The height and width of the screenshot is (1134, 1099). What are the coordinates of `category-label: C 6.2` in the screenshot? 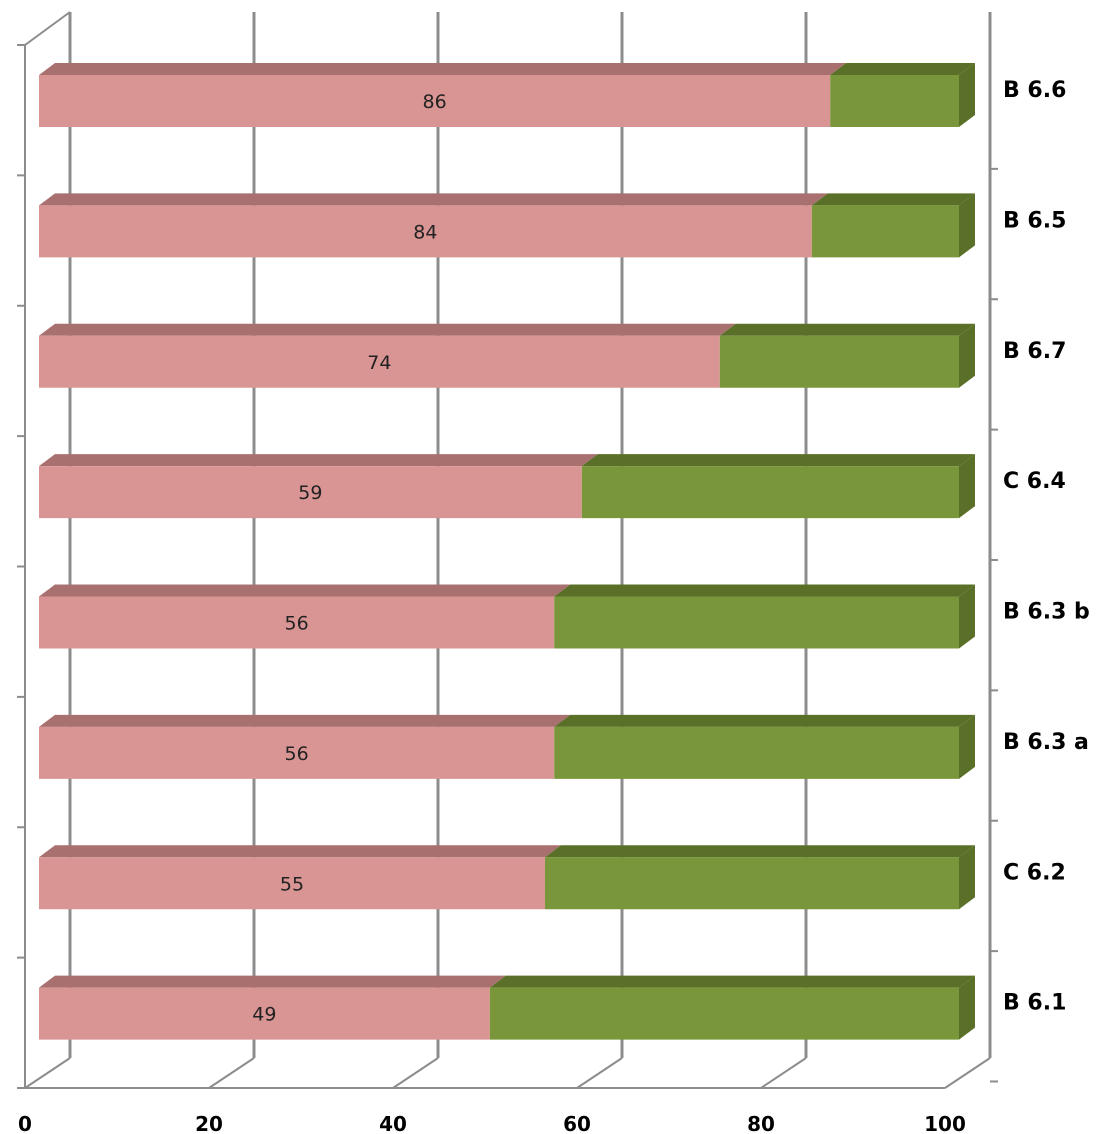 It's located at (1034, 872).